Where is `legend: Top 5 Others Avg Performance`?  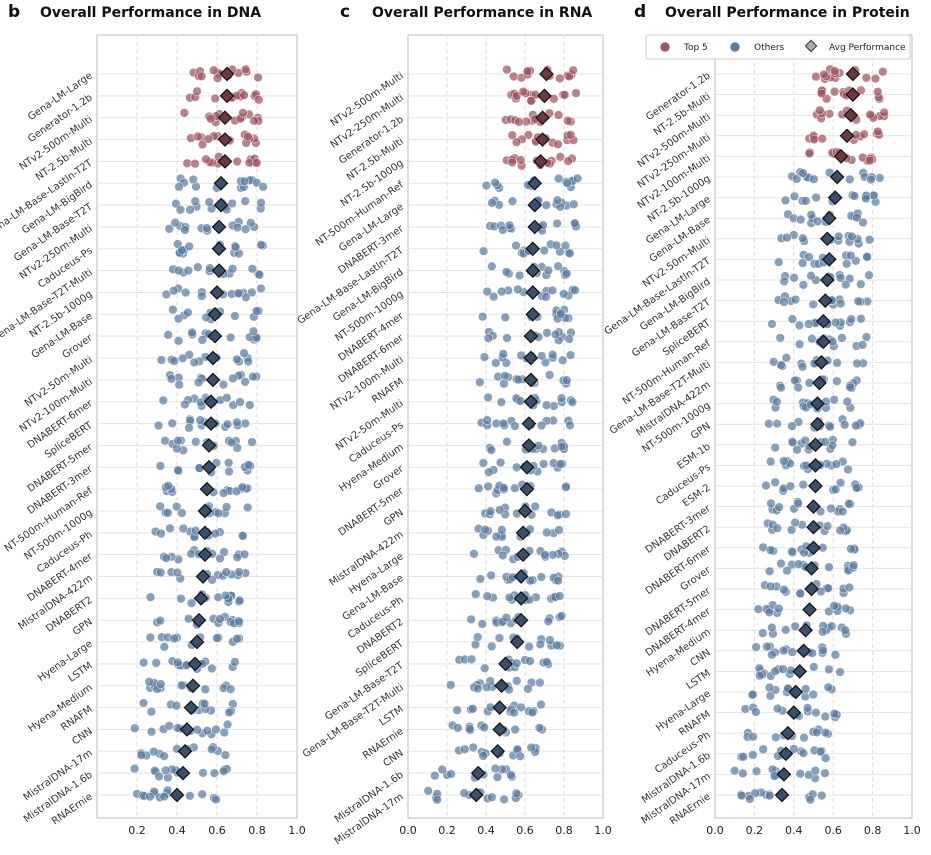 legend: Top 5 Others Avg Performance is located at coordinates (778, 47).